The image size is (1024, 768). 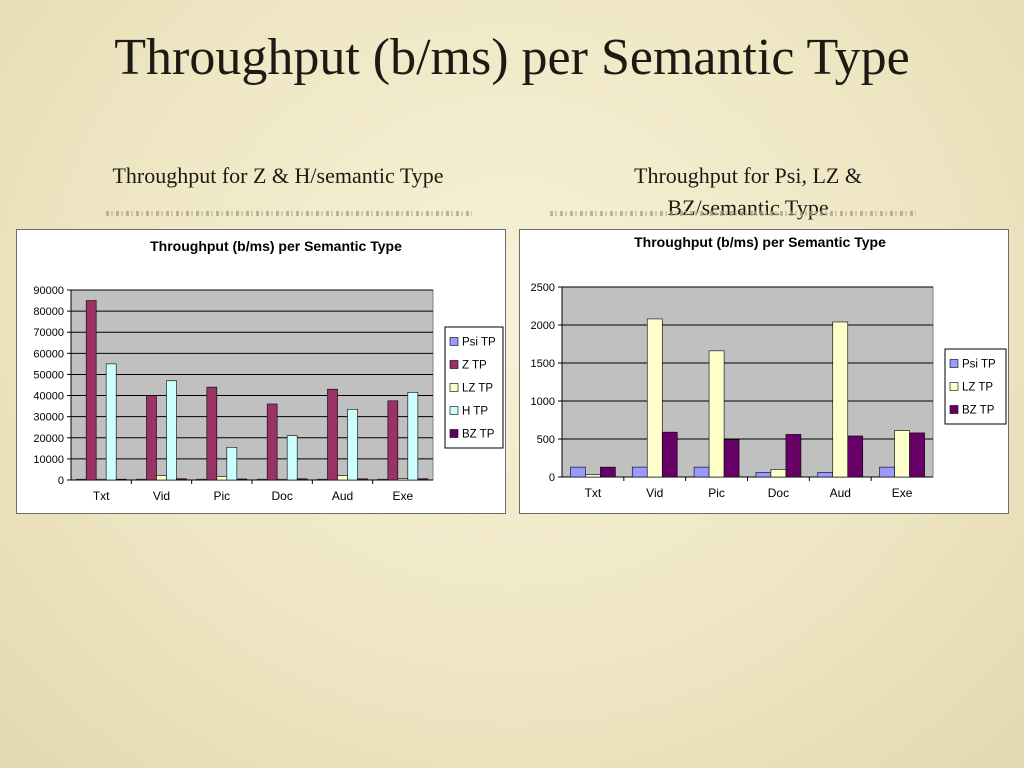 I want to click on chart-left-legend-label: Z TP, so click(x=474, y=366).